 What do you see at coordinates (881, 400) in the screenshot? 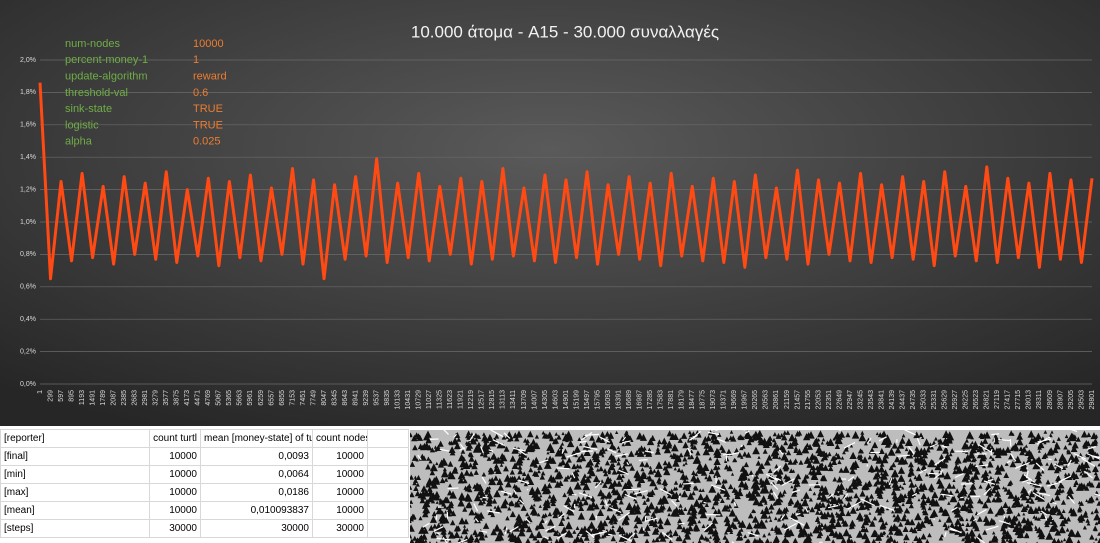
I see `x-tick-label: 23841` at bounding box center [881, 400].